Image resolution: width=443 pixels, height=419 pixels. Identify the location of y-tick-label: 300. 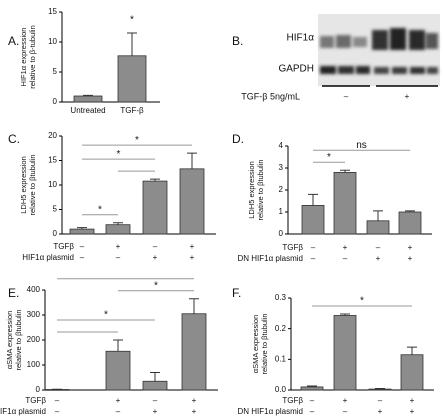
(34, 314).